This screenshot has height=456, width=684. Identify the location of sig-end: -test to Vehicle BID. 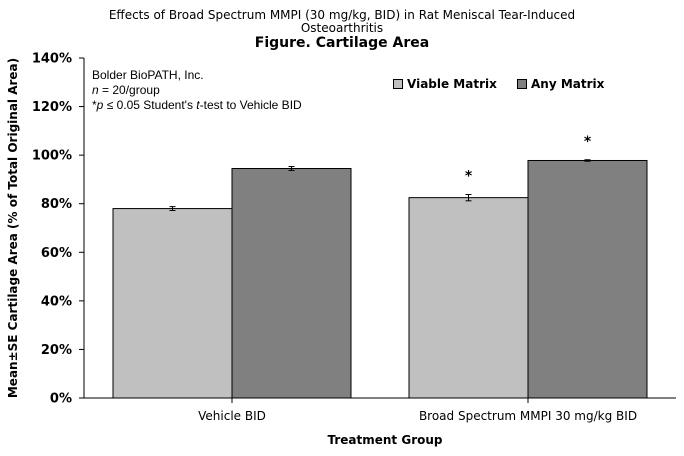
(250, 105).